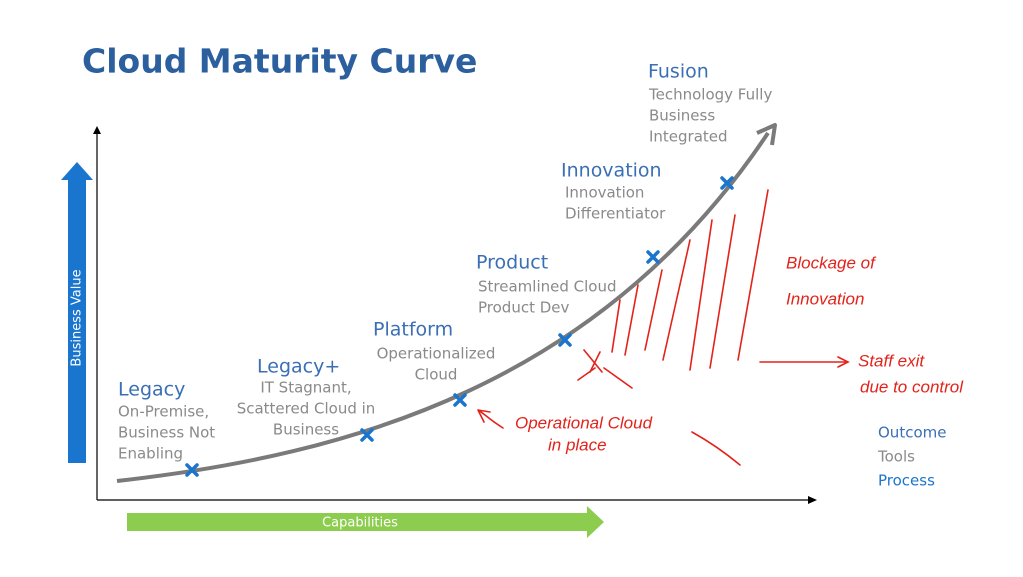 The height and width of the screenshot is (577, 1023). Describe the element at coordinates (891, 360) in the screenshot. I see `annotation: Staff exit` at that location.